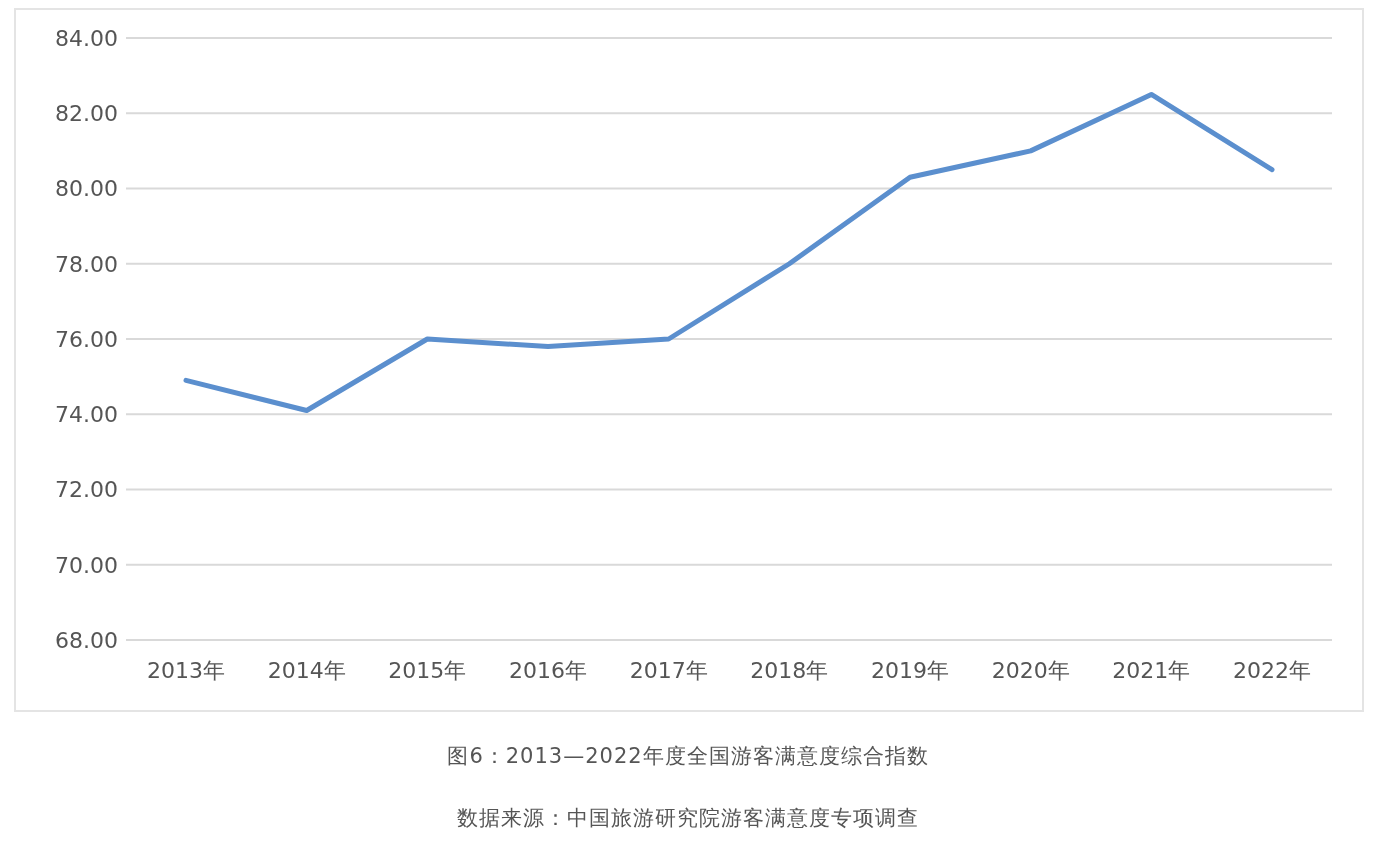 This screenshot has width=1378, height=850. Describe the element at coordinates (186, 670) in the screenshot. I see `x-tick-label: 2013年` at that location.